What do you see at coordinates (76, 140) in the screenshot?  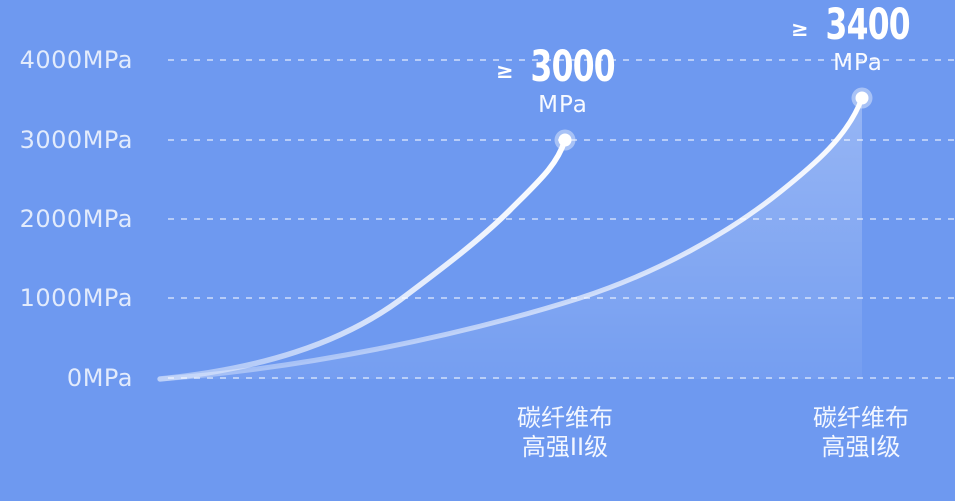 I see `ytick-3000mpa: 3000MPa` at bounding box center [76, 140].